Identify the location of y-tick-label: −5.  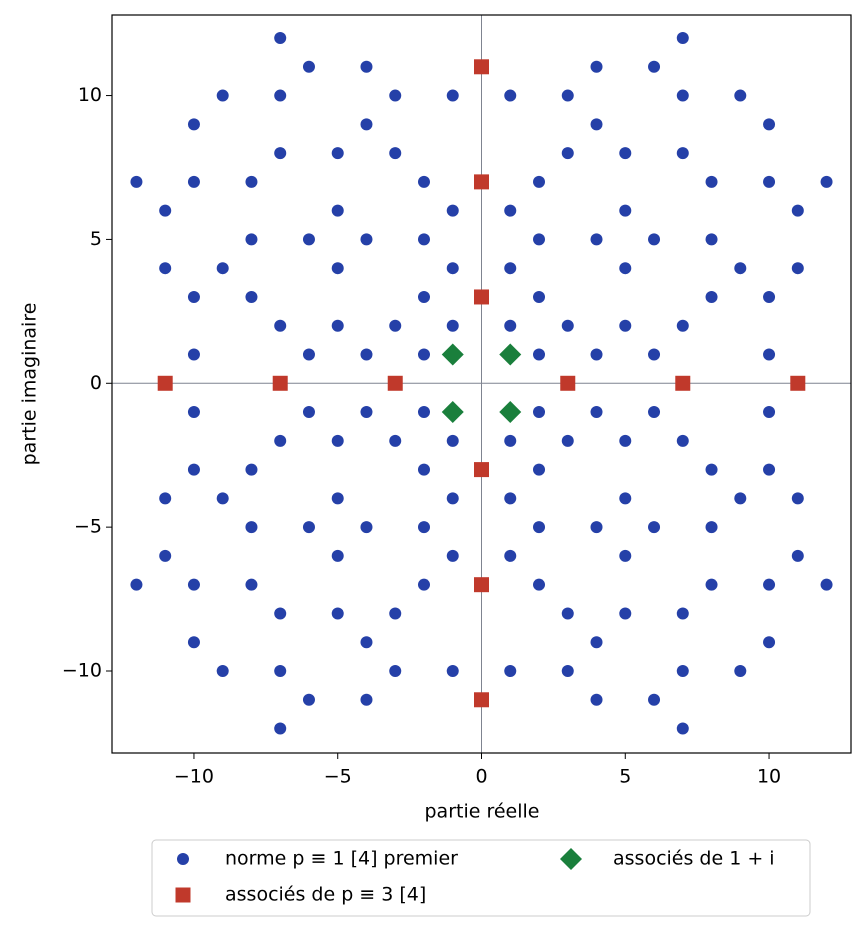
(88, 527).